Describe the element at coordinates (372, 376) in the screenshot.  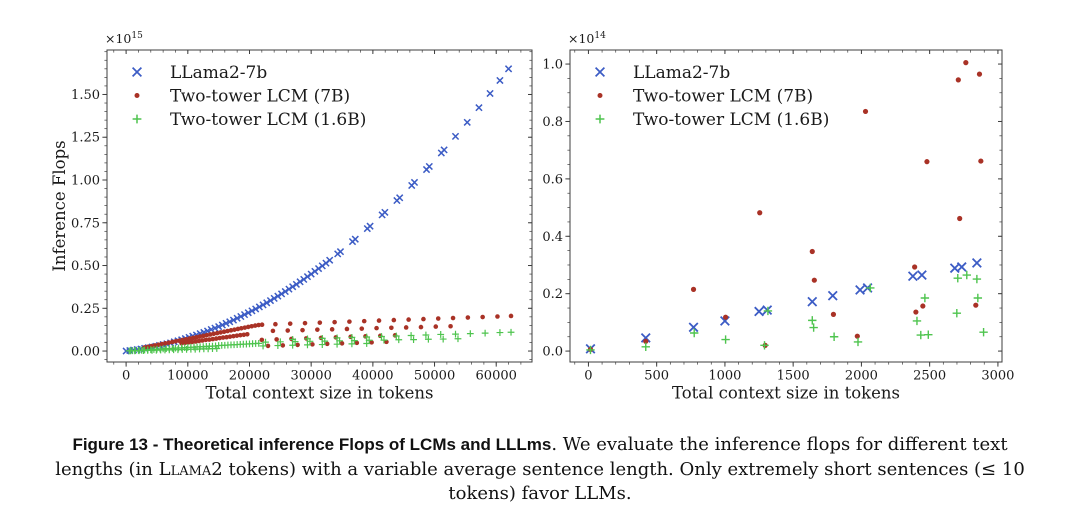
I see `x-tick-label: 40000` at that location.